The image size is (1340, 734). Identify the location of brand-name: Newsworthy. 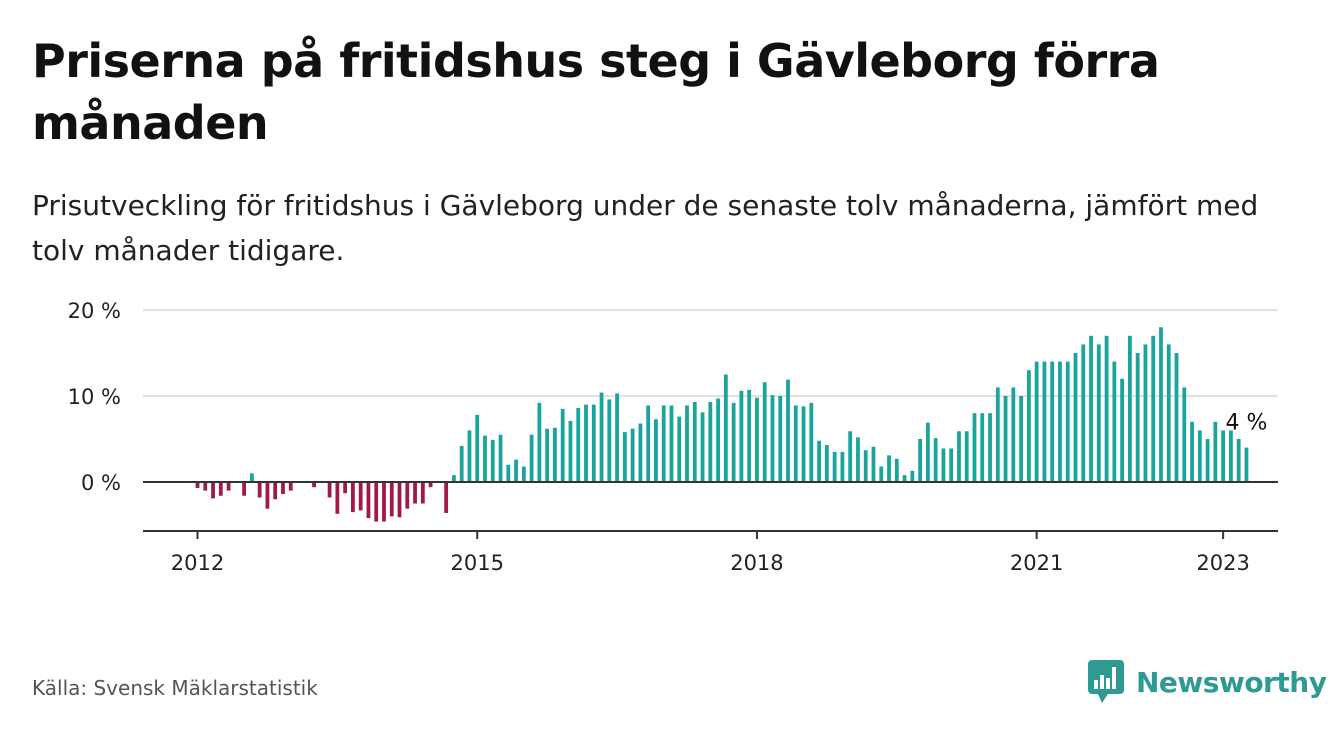
(1231, 682).